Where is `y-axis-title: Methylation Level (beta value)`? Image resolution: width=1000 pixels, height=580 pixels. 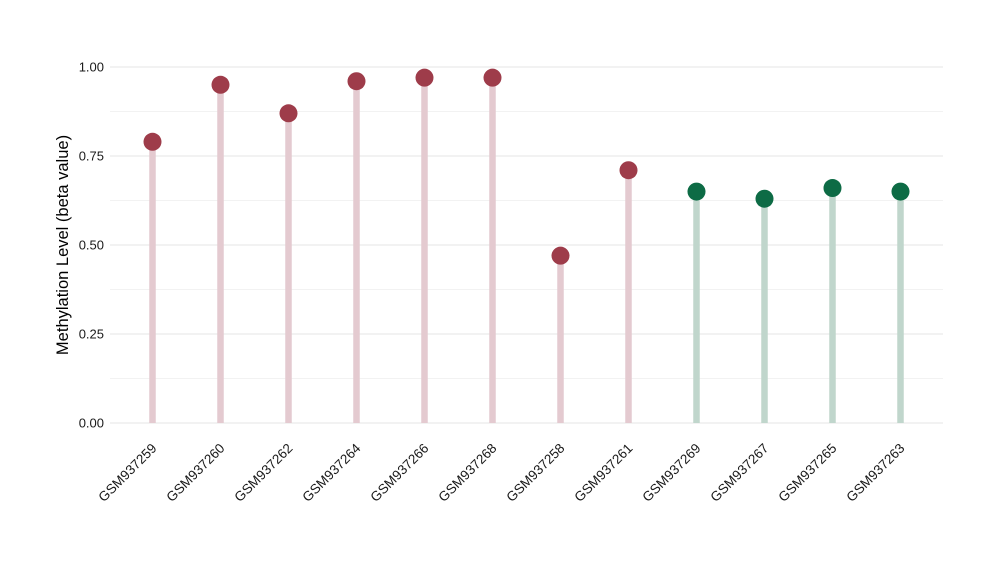
y-axis-title: Methylation Level (beta value) is located at coordinates (63, 245).